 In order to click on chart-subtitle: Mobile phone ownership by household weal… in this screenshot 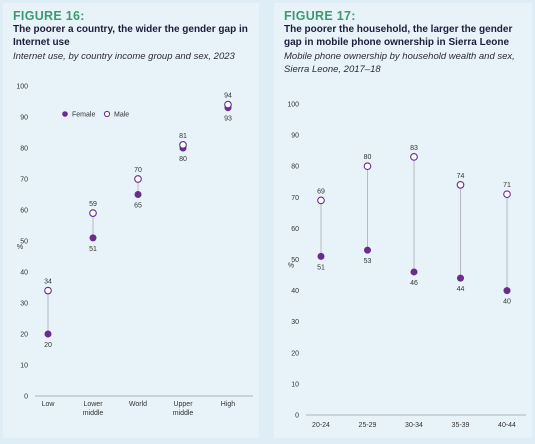, I will do `click(399, 63)`.